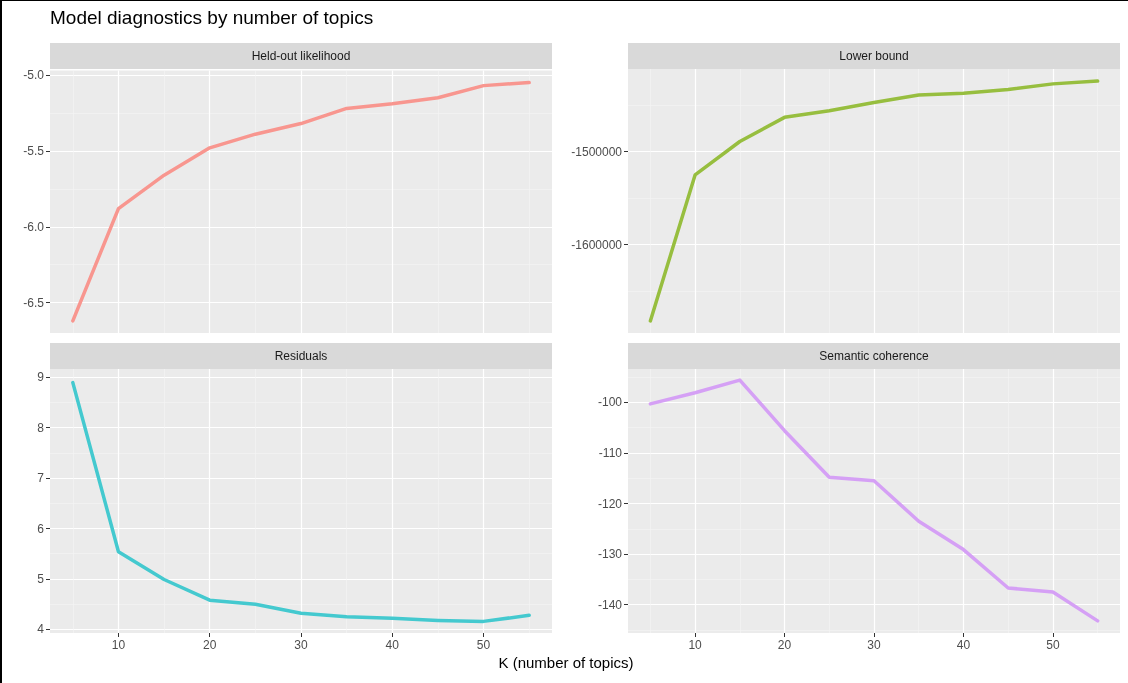 The width and height of the screenshot is (1128, 683). Describe the element at coordinates (34, 75) in the screenshot. I see `y-tick-label: -5.0` at that location.